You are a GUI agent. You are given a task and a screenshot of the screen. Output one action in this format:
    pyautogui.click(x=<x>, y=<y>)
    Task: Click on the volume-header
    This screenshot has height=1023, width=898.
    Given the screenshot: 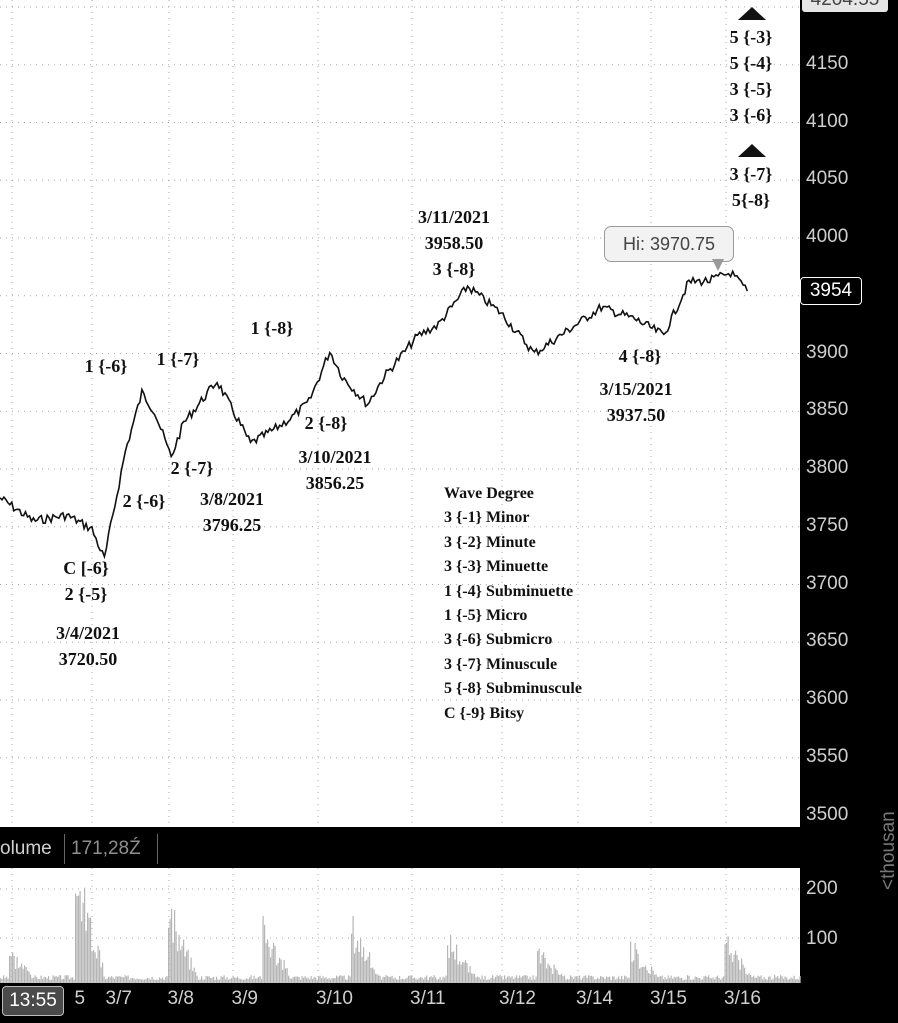 What is the action you would take?
    pyautogui.click(x=400, y=848)
    